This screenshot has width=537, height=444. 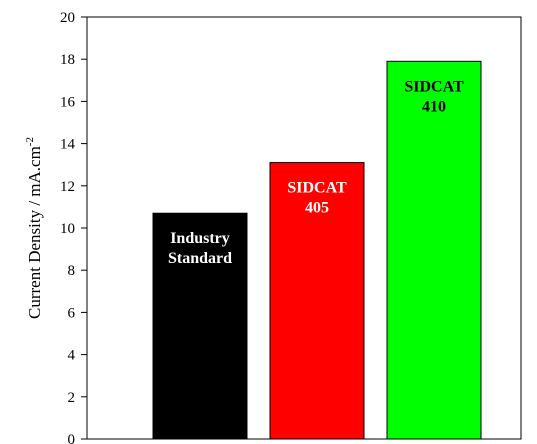 What do you see at coordinates (72, 313) in the screenshot?
I see `y-tick-label: 6` at bounding box center [72, 313].